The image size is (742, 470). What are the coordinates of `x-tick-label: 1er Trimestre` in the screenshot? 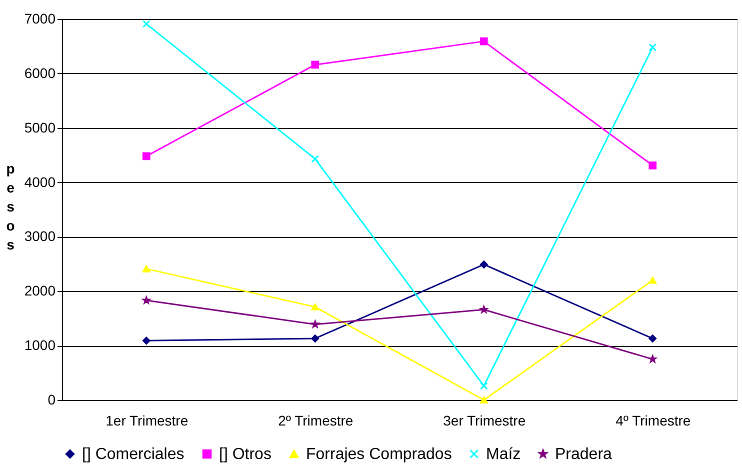 It's located at (147, 420).